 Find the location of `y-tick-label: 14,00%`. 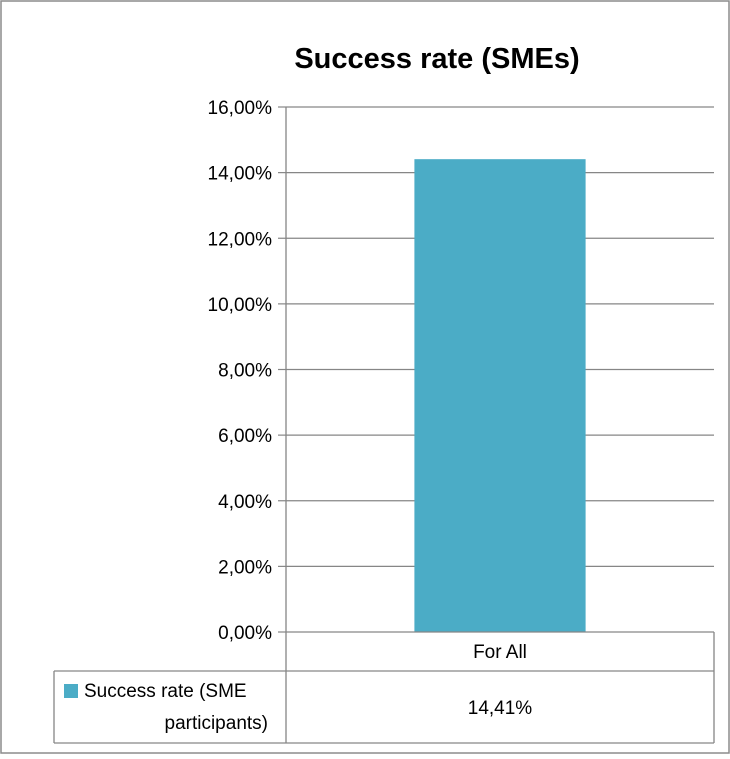

y-tick-label: 14,00% is located at coordinates (240, 174).